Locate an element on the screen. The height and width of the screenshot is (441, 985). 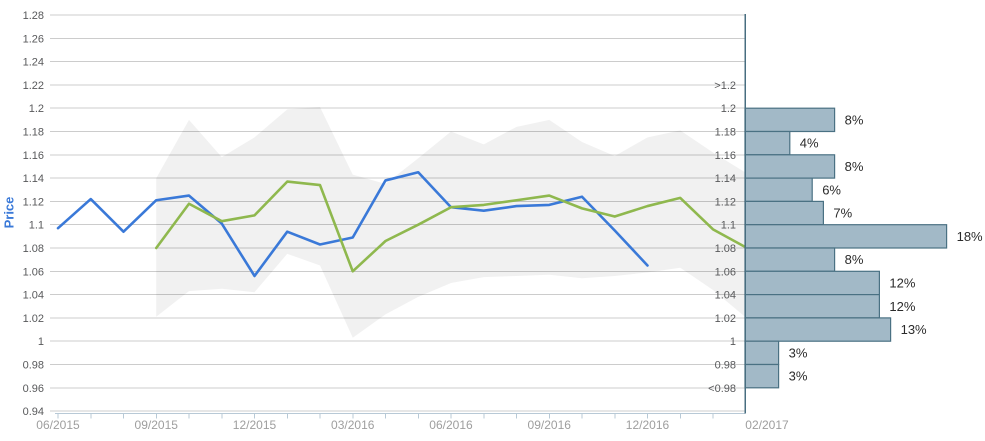
x-axis-tick-label: 12/2016 is located at coordinates (648, 425).